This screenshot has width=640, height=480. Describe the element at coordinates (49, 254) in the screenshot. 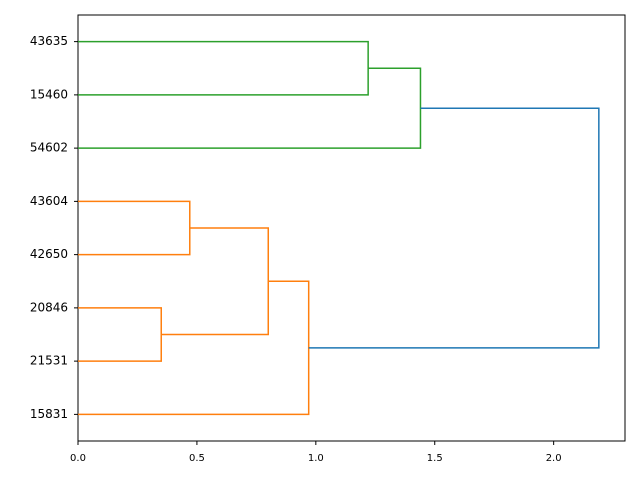

I see `leaf-label: 42650` at that location.